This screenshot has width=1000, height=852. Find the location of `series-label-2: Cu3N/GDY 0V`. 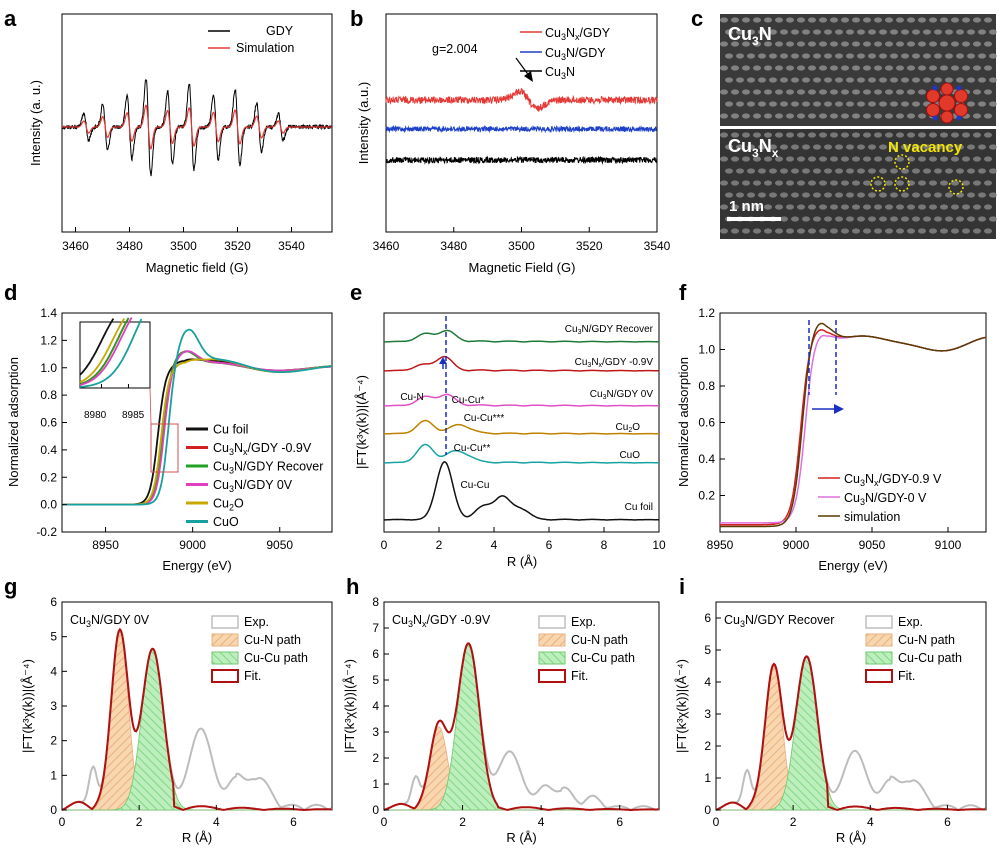

series-label-2: Cu3N/GDY 0V is located at coordinates (622, 395).